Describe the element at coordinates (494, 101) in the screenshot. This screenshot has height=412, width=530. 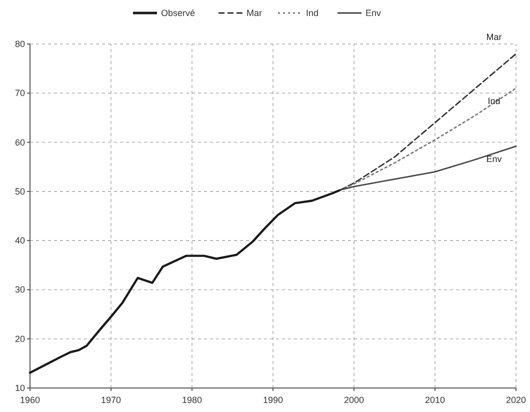
I see `text: Ind` at that location.